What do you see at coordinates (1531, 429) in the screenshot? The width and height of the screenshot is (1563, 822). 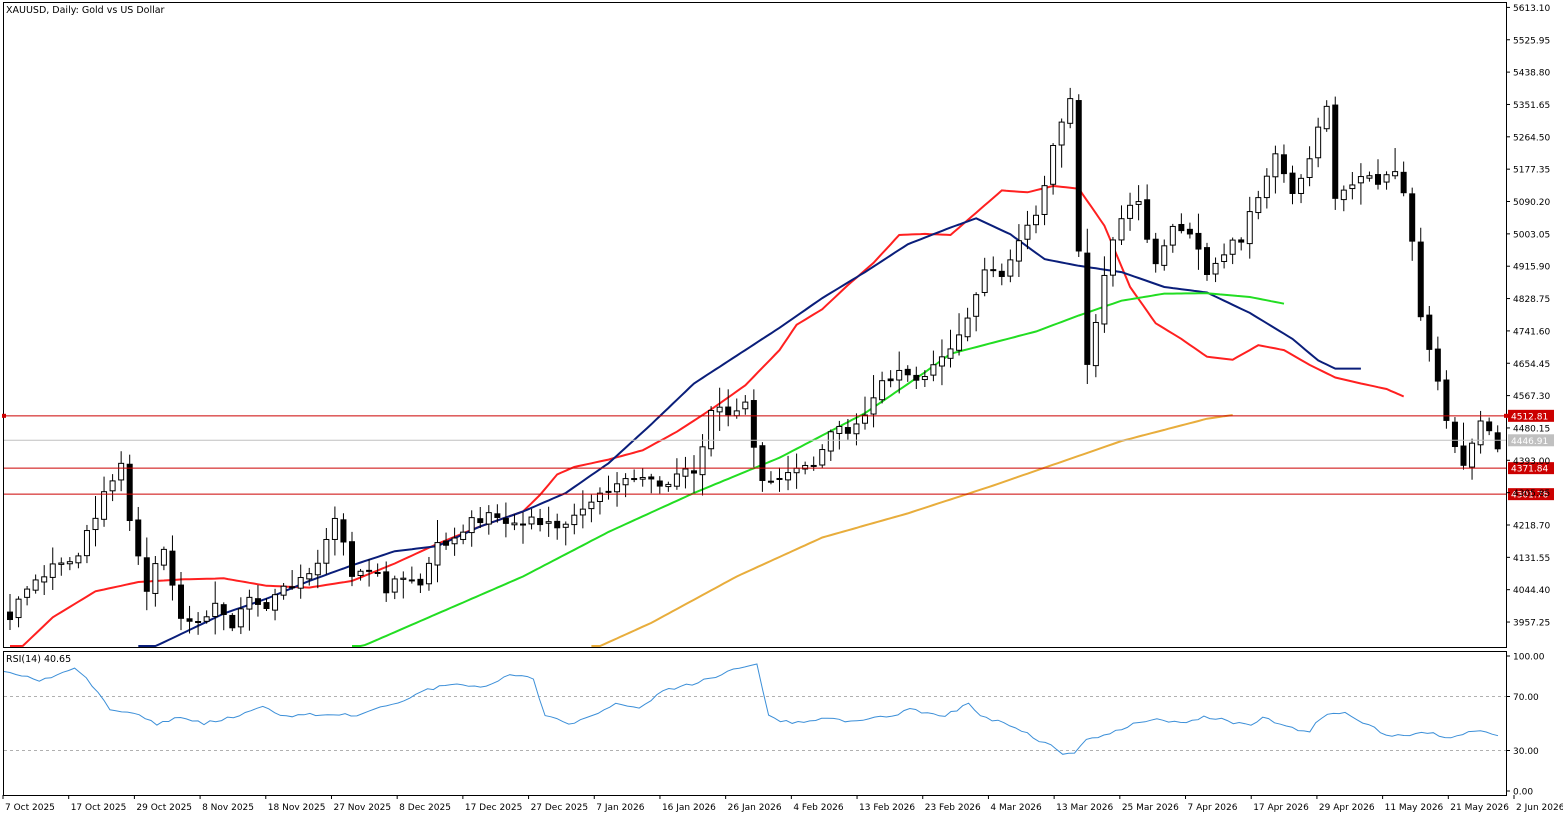 I see `price-tick-label: 4480.15` at bounding box center [1531, 429].